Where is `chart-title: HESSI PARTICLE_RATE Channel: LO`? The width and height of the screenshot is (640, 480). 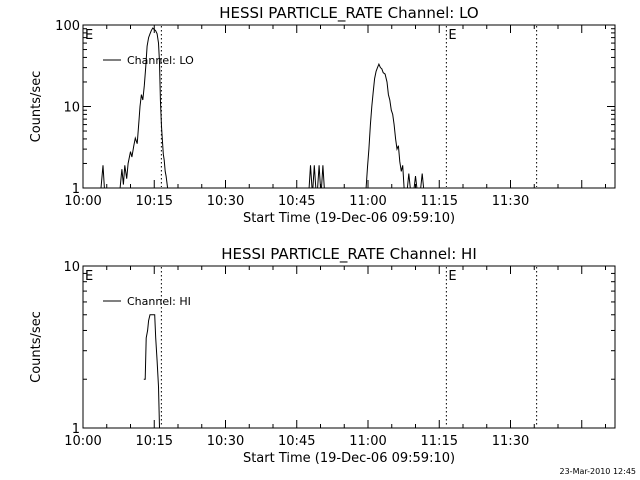 chart-title: HESSI PARTICLE_RATE Channel: LO is located at coordinates (348, 13).